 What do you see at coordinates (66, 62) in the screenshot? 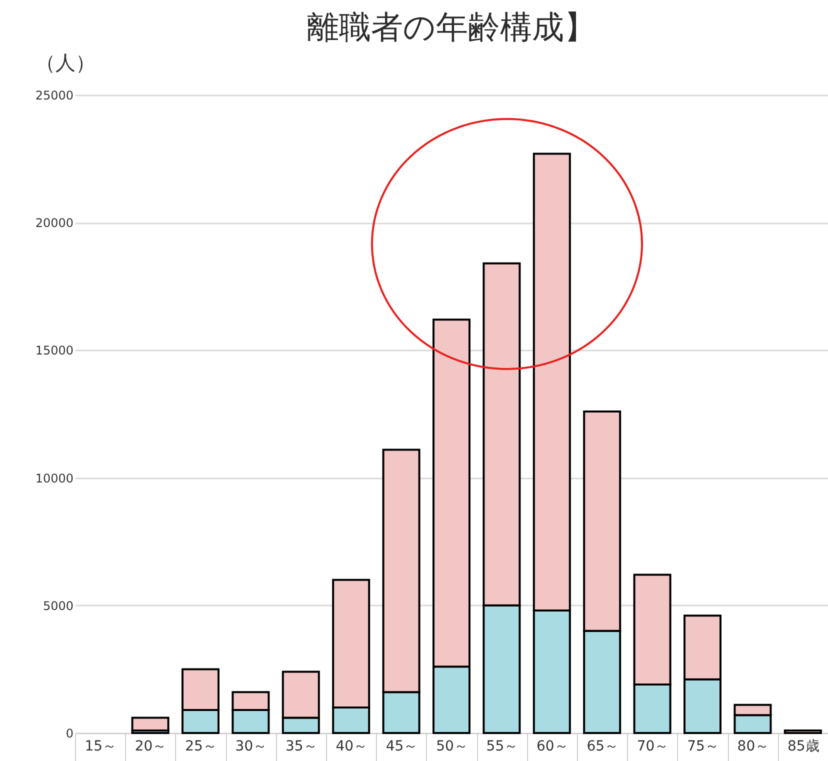
I see `y-axis-title: （人）` at bounding box center [66, 62].